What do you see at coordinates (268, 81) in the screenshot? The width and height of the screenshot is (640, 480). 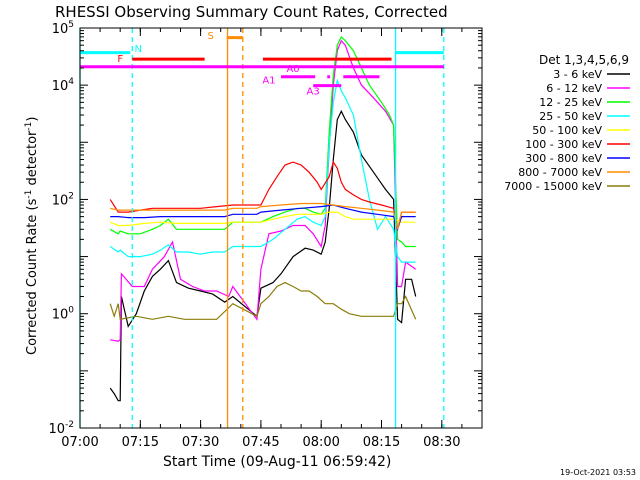 I see `marker-label-4: A1` at bounding box center [268, 81].